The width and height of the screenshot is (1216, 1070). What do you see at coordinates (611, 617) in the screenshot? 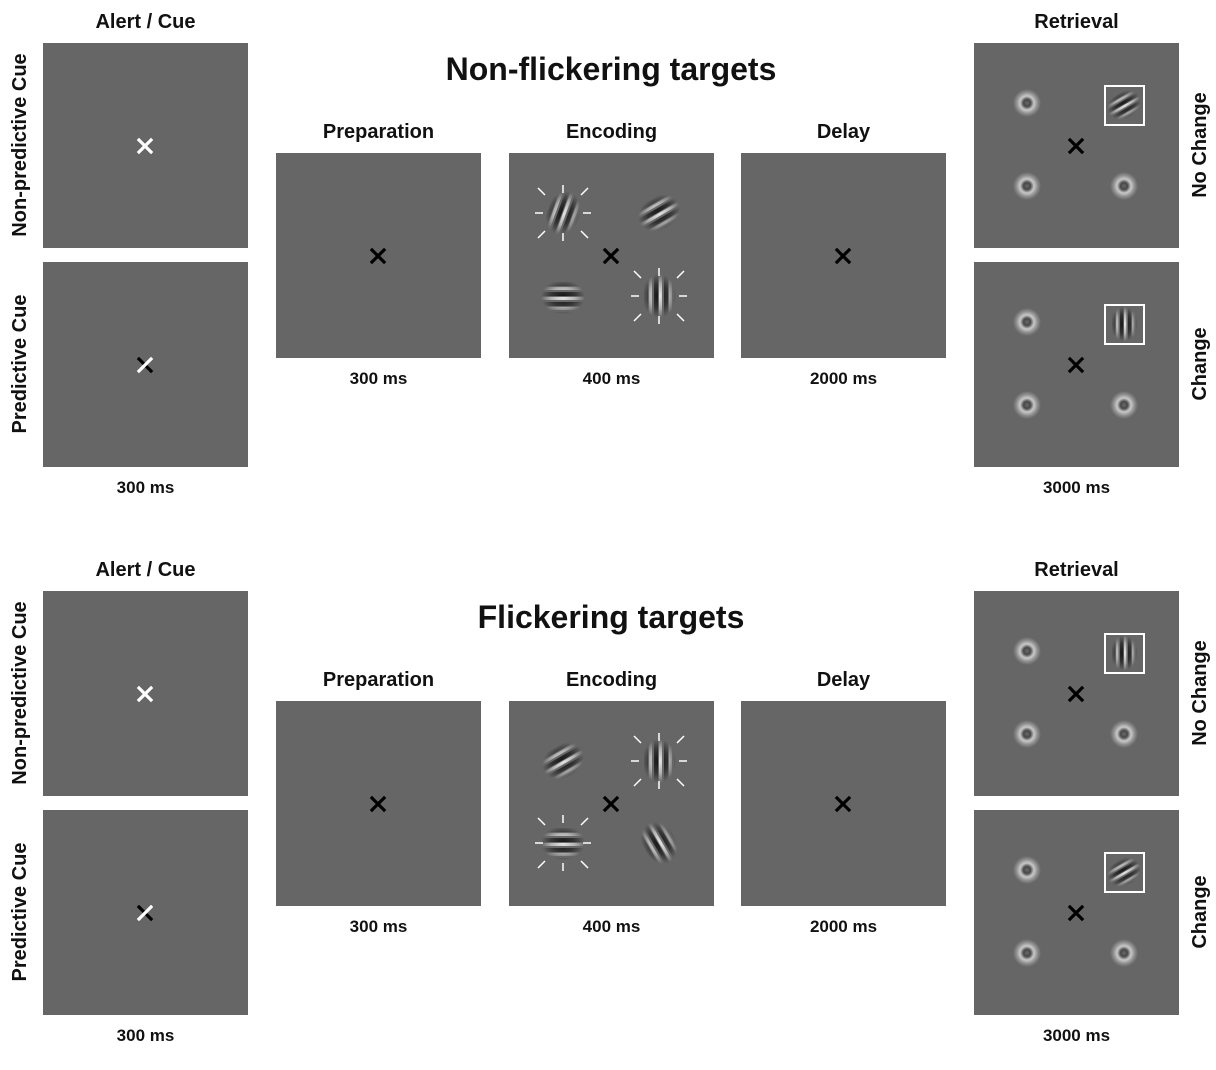
I see `section-title: Flickering targets` at bounding box center [611, 617].